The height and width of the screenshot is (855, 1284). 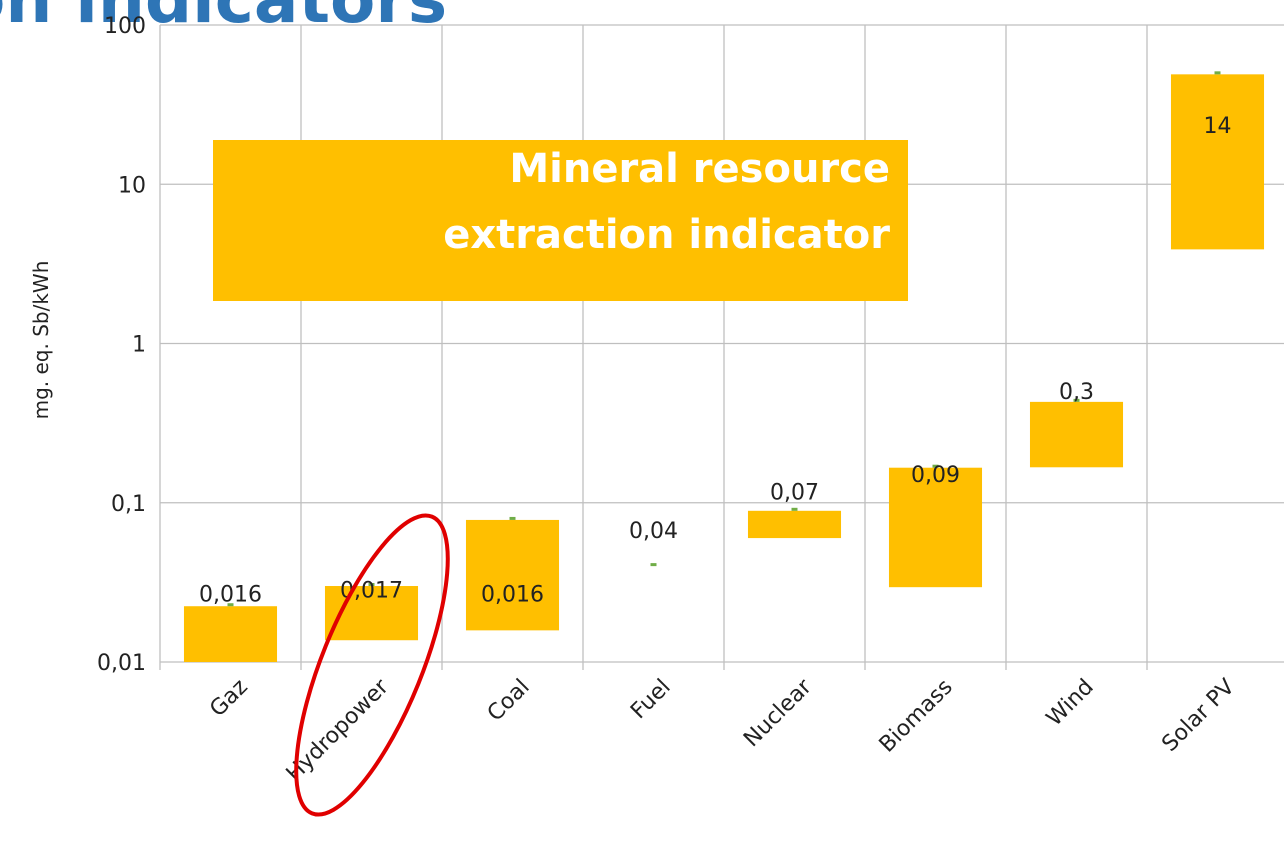 What do you see at coordinates (121, 663) in the screenshot?
I see `y-tick-label: 0,01` at bounding box center [121, 663].